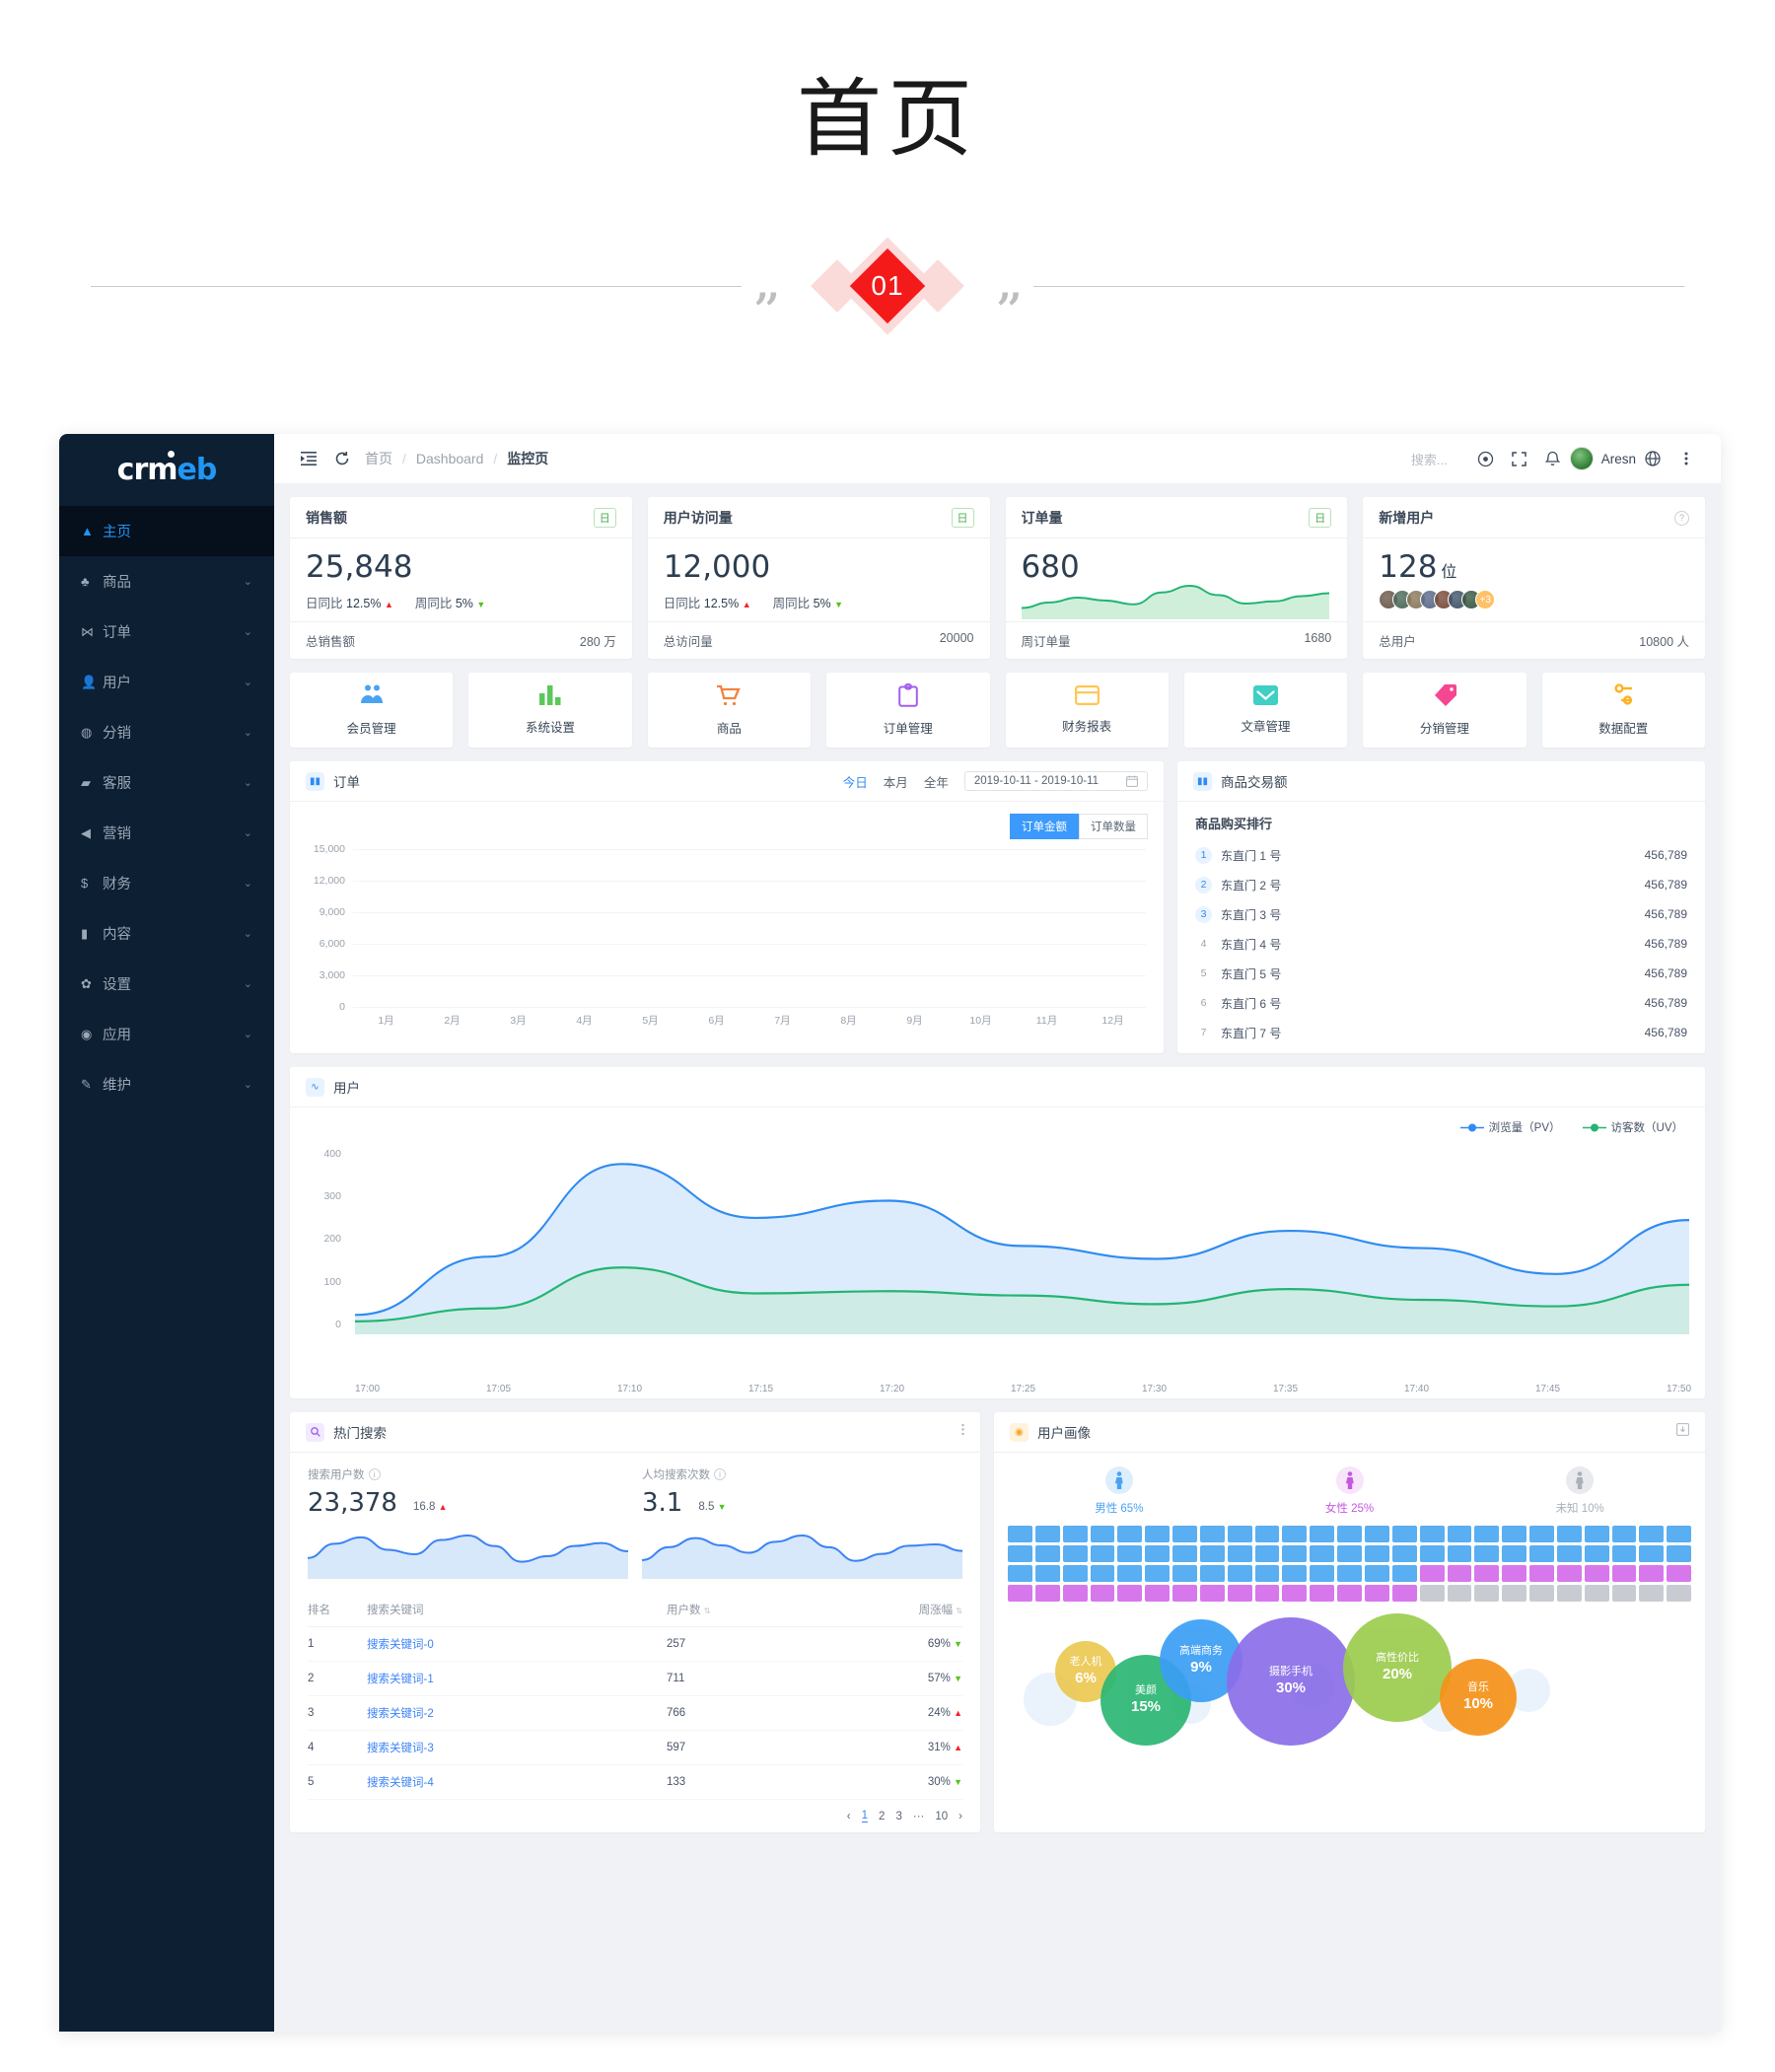 The image size is (1775, 2072). Describe the element at coordinates (1265, 710) in the screenshot. I see `quick-action-5: 文章管理` at that location.